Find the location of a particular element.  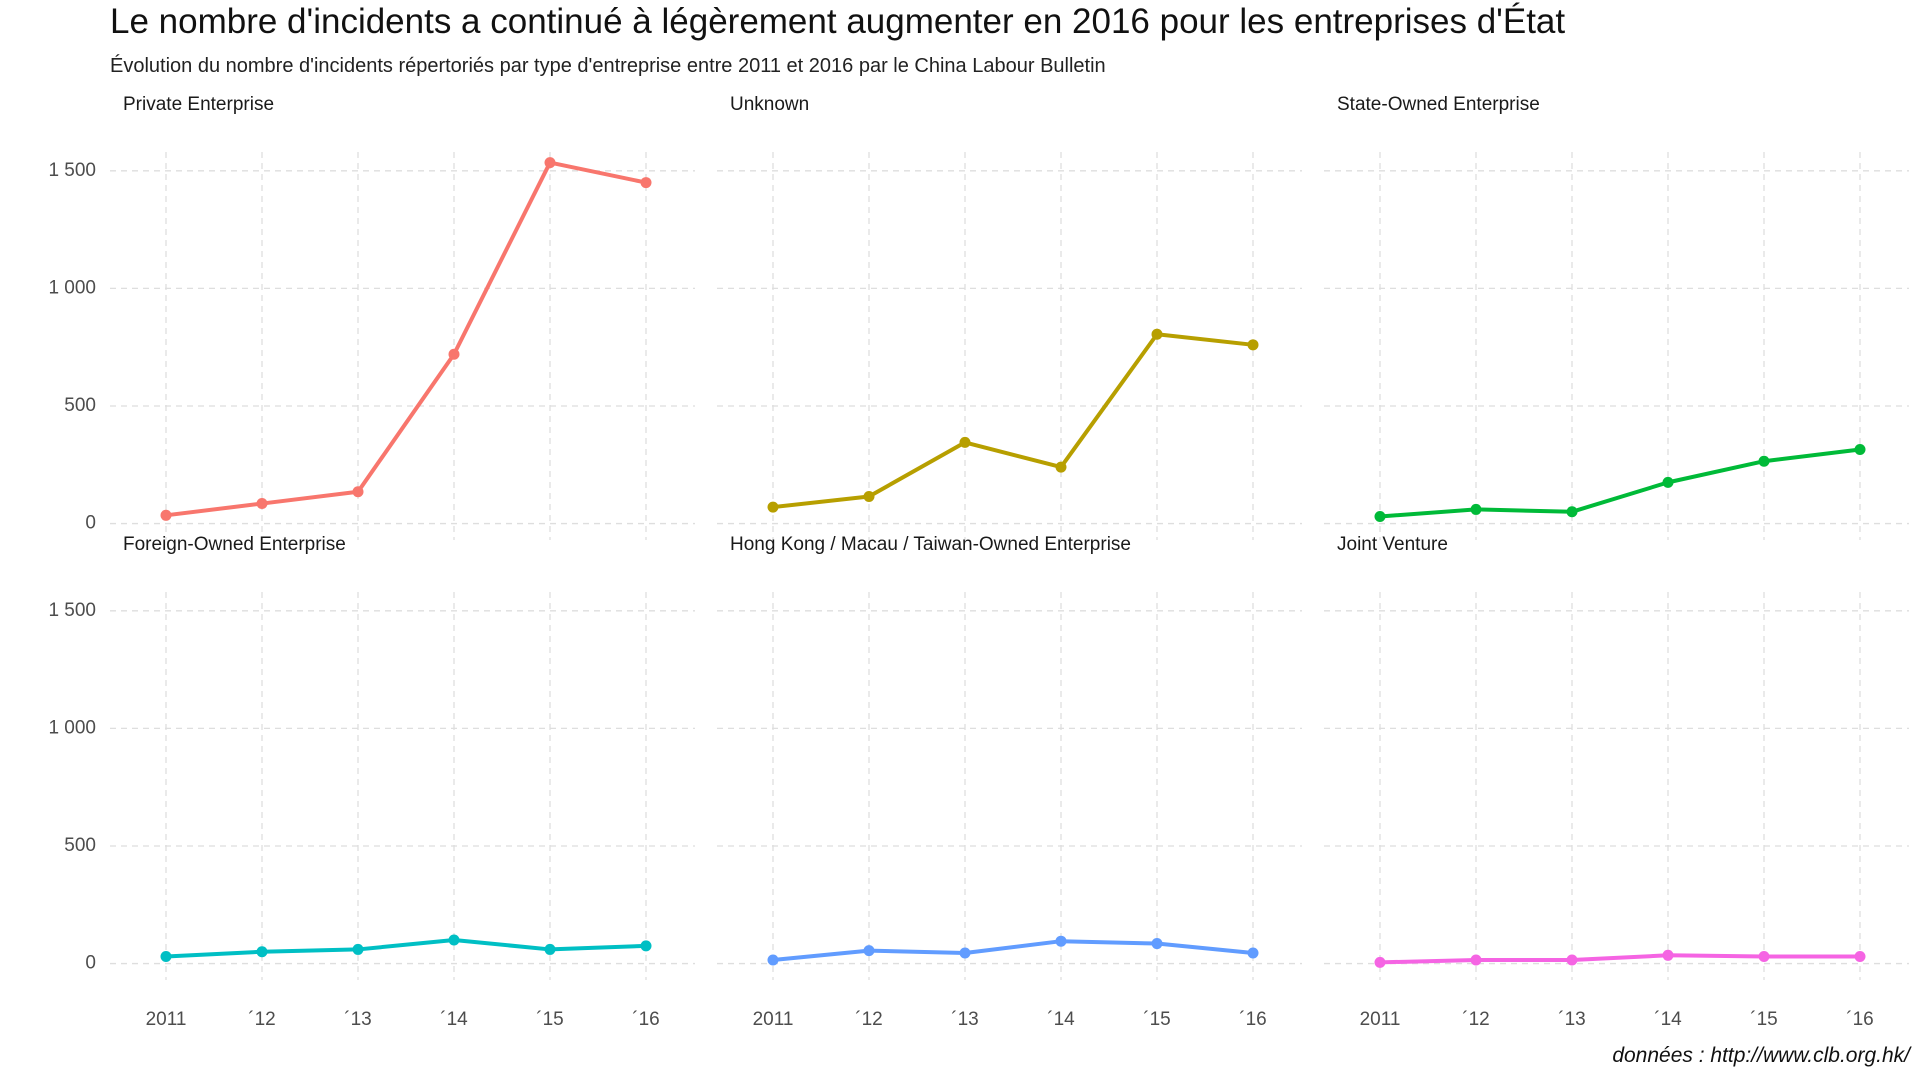

series-line-joint-venture is located at coordinates (1620, 959).